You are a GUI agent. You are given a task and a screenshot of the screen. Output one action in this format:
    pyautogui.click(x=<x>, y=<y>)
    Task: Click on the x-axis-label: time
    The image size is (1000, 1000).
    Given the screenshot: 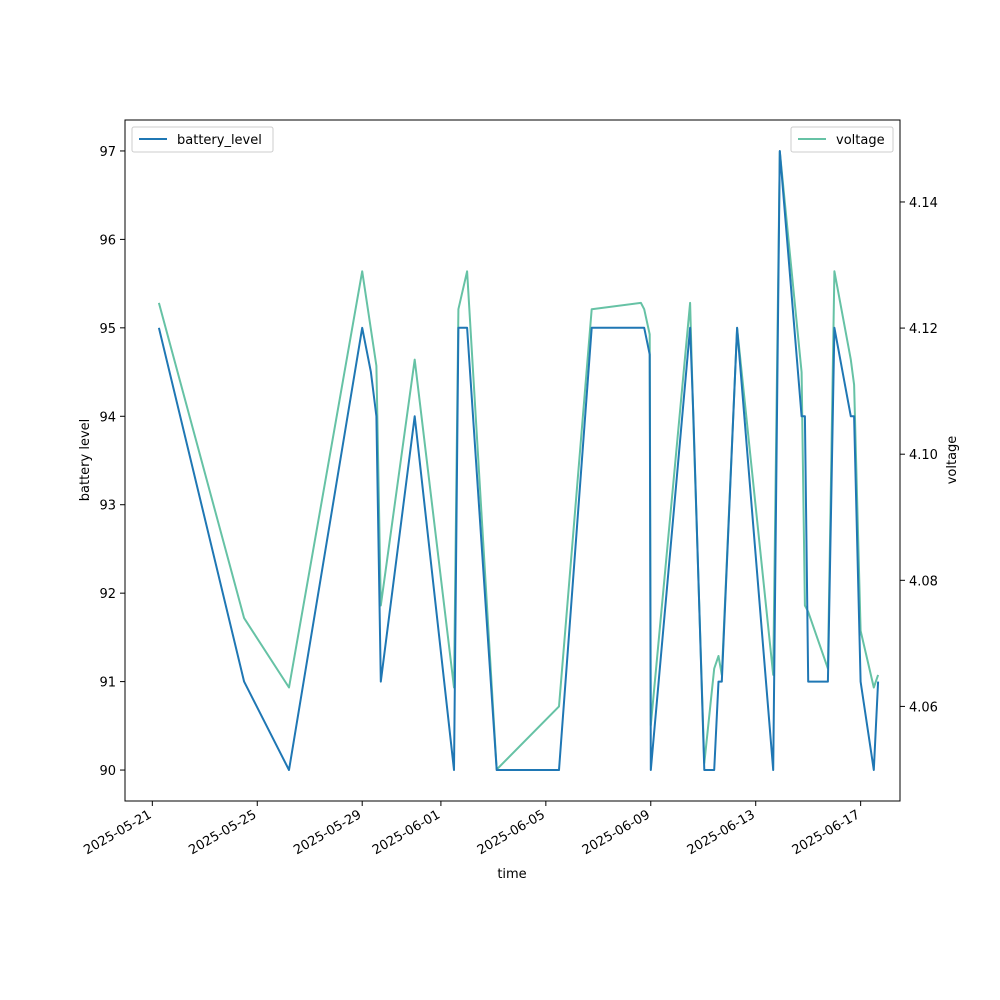 What is the action you would take?
    pyautogui.click(x=511, y=874)
    